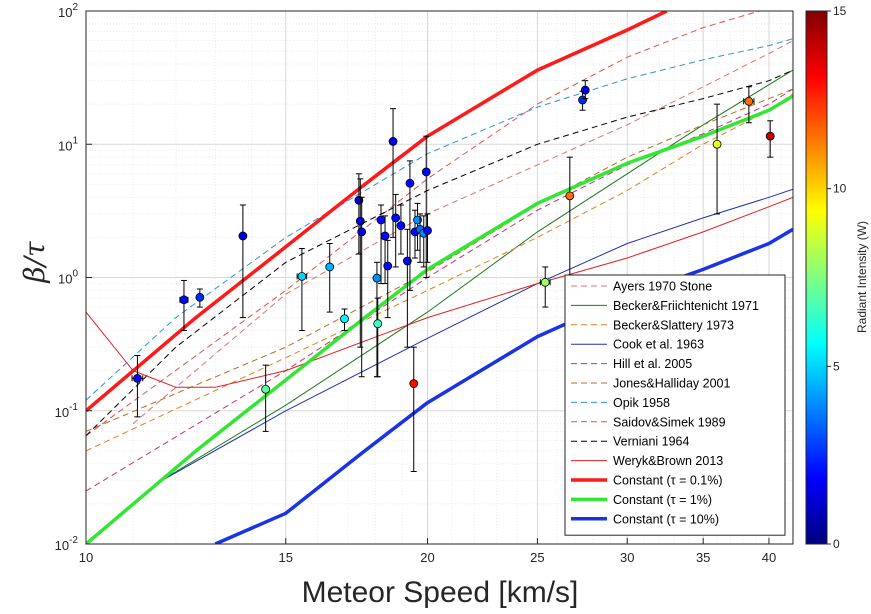  Describe the element at coordinates (427, 557) in the screenshot. I see `x-tick-label: 20` at that location.